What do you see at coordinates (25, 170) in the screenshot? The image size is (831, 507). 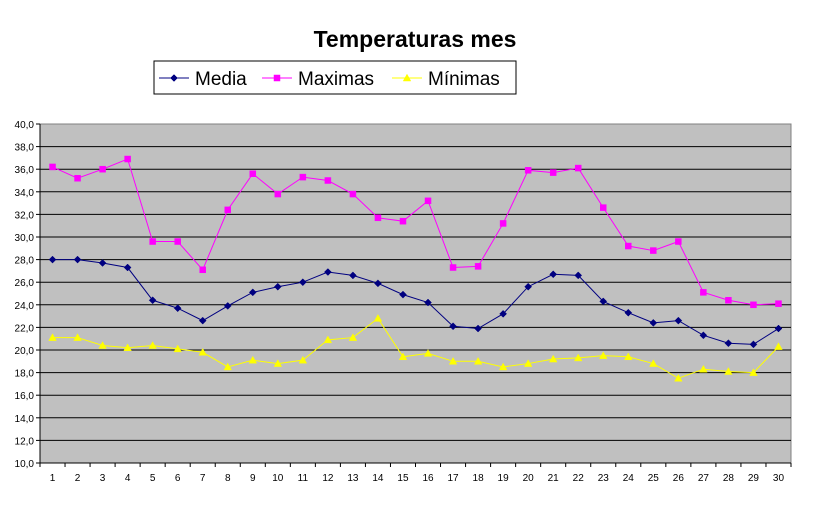 I see `y-tick-label: 36,0` at bounding box center [25, 170].